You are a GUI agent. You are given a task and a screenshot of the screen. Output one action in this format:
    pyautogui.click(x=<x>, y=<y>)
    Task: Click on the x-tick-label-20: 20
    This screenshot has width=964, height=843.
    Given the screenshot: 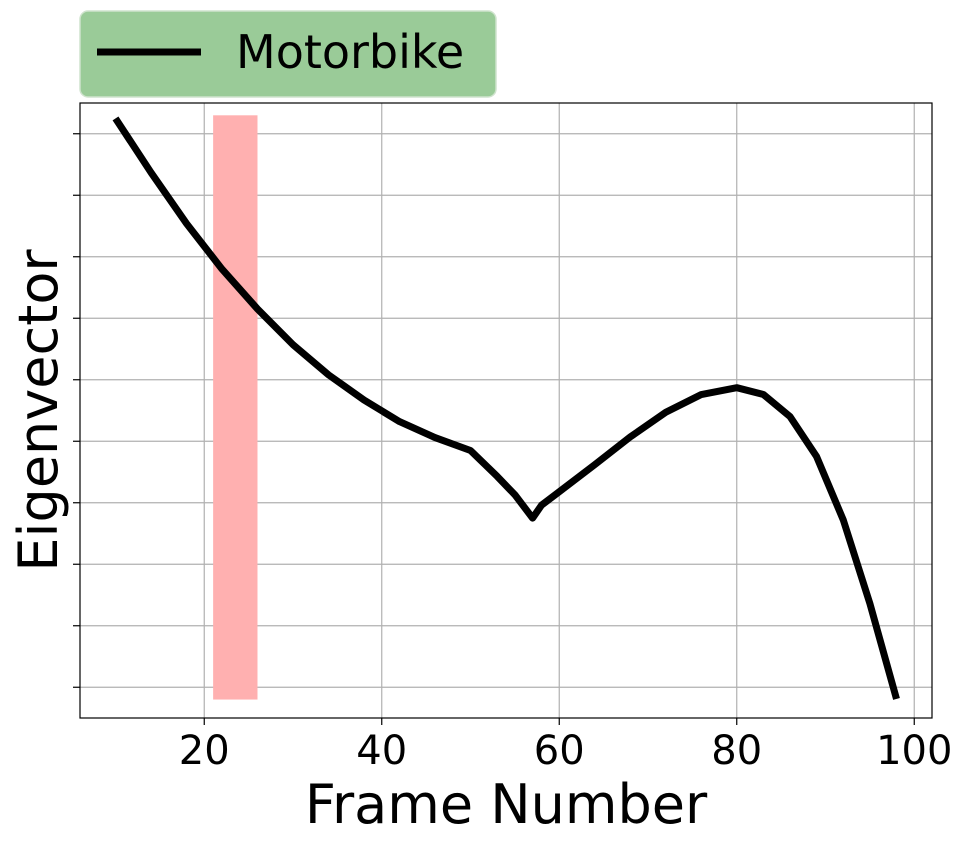 What is the action you would take?
    pyautogui.click(x=204, y=751)
    